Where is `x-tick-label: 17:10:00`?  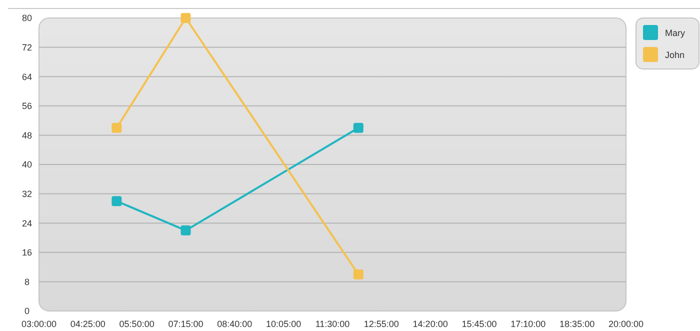
x-tick-label: 17:10:00 is located at coordinates (528, 324).